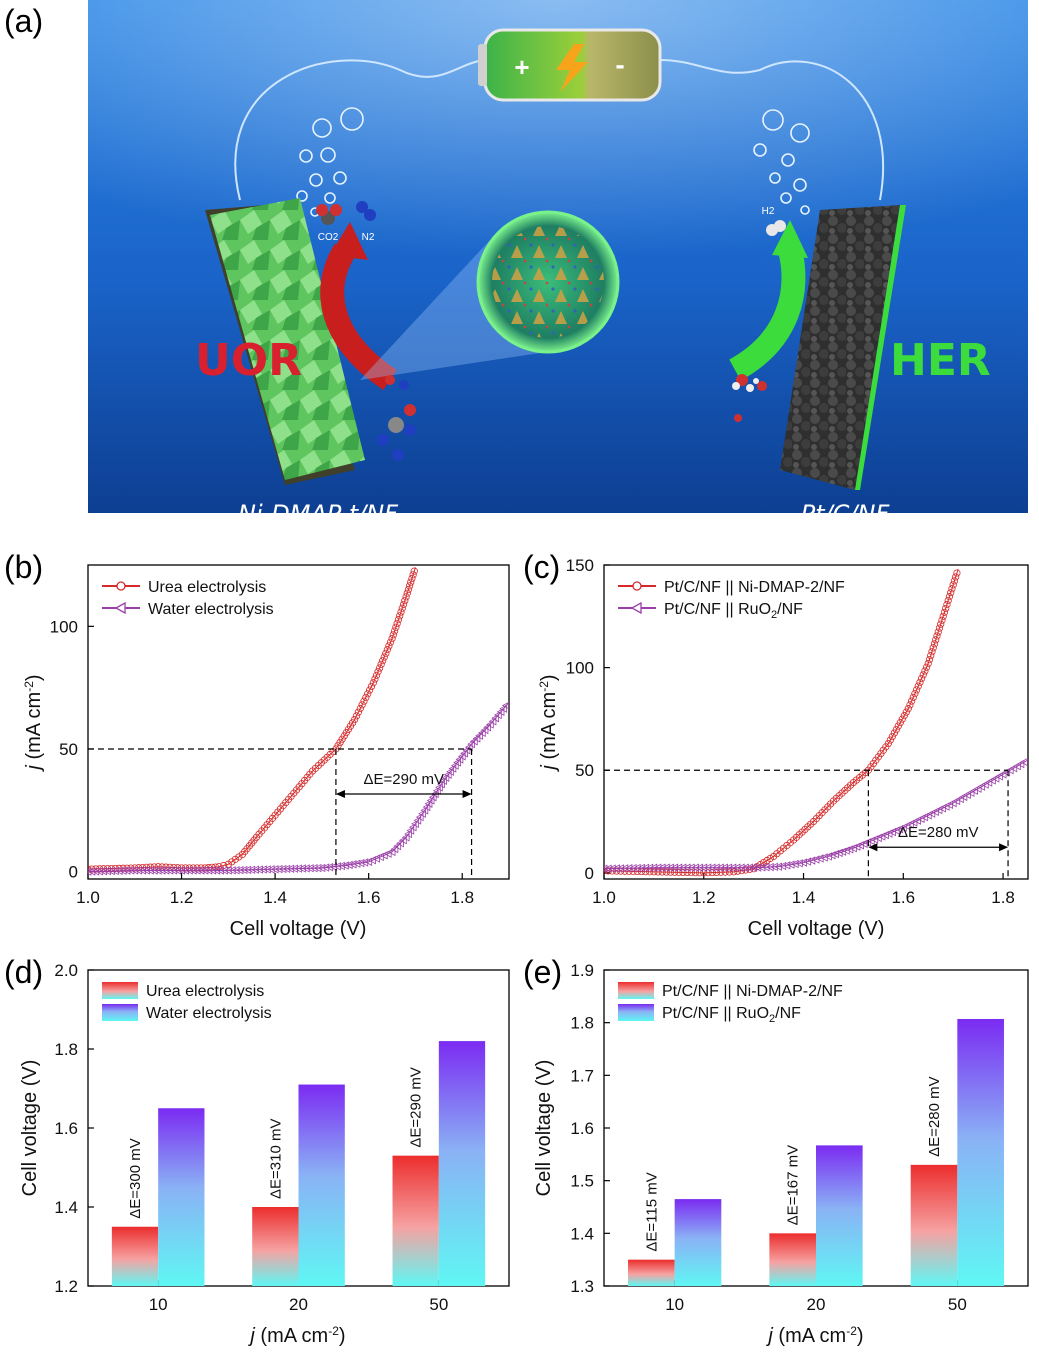 The width and height of the screenshot is (1039, 1359). I want to click on y-axis-title-b: j (mA cm-2​), so click(33, 723).